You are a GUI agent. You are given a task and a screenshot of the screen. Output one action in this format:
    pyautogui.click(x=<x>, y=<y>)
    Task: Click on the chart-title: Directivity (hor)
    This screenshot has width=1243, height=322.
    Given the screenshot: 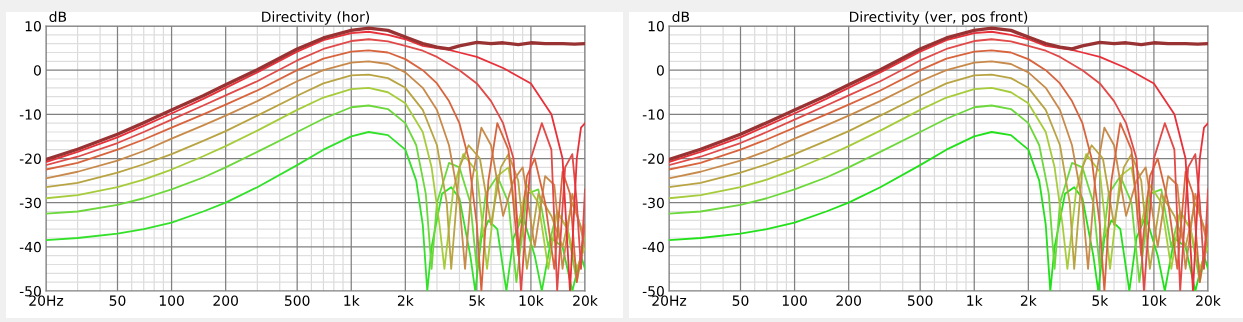 What is the action you would take?
    pyautogui.click(x=316, y=18)
    